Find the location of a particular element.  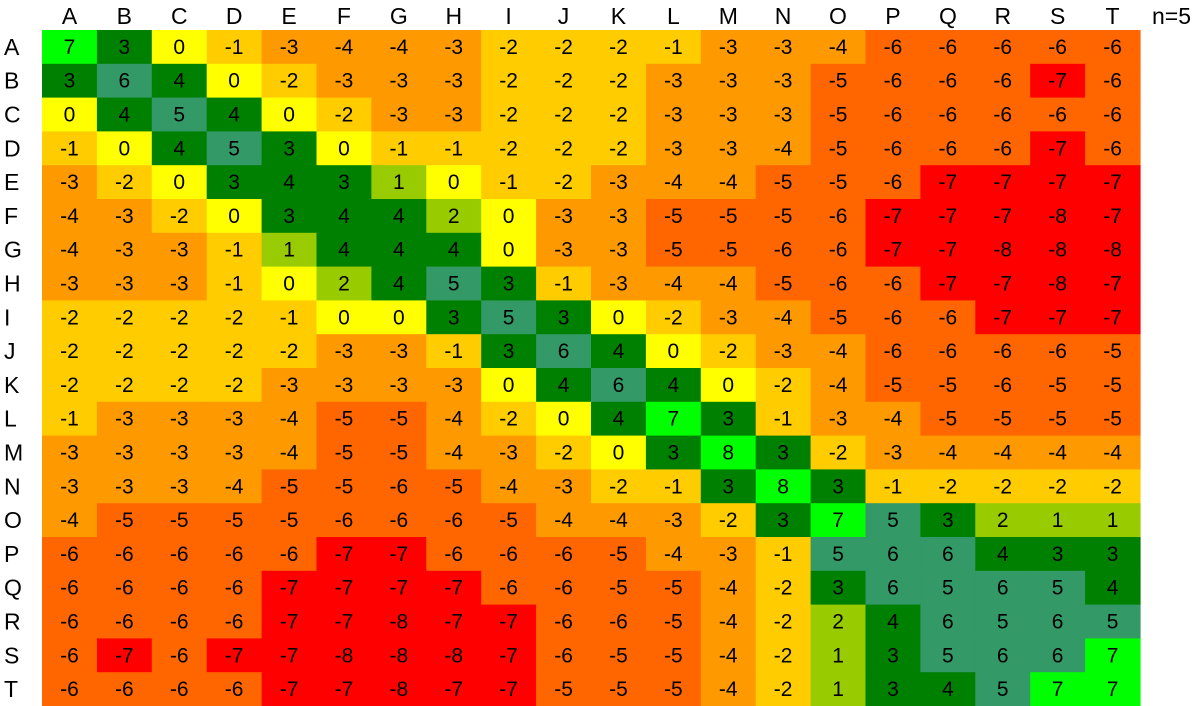

cell-value-label: 0 is located at coordinates (619, 317).